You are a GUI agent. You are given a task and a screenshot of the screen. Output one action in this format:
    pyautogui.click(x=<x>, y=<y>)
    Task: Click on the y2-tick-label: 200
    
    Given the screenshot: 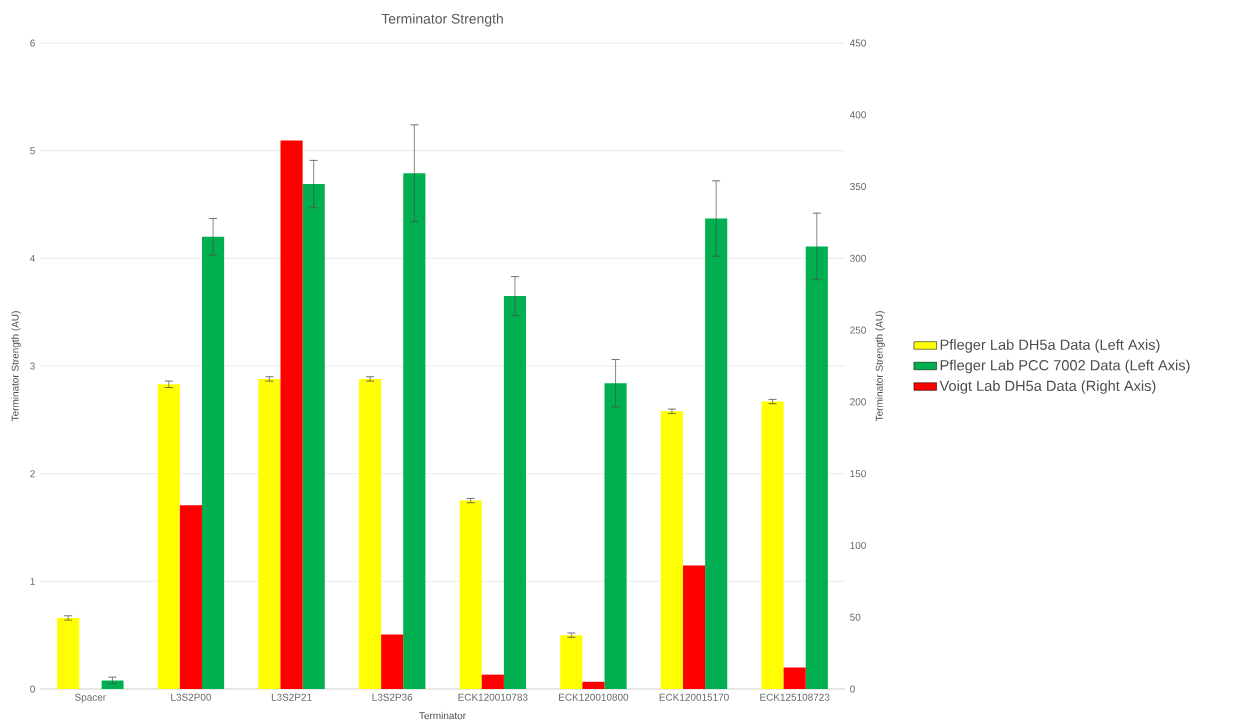 What is the action you would take?
    pyautogui.click(x=858, y=402)
    